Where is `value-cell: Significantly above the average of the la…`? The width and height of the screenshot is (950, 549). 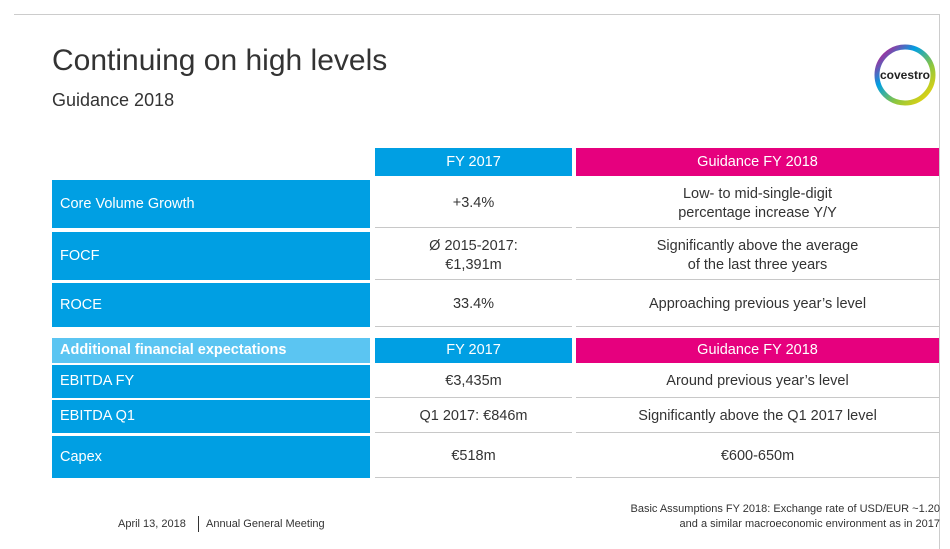 value-cell: Significantly above the average of the la… is located at coordinates (757, 256).